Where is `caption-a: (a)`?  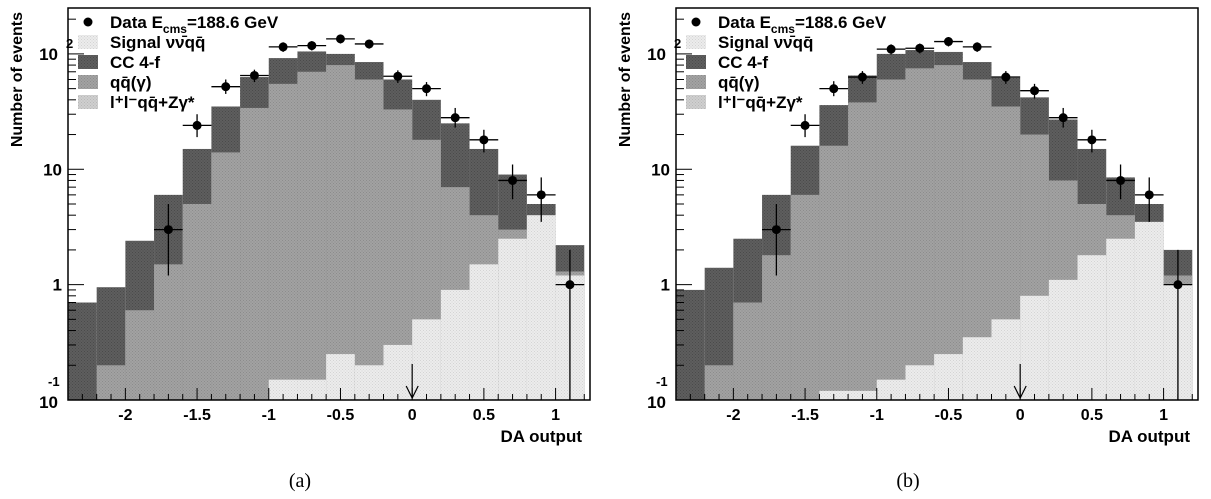 caption-a: (a) is located at coordinates (300, 481).